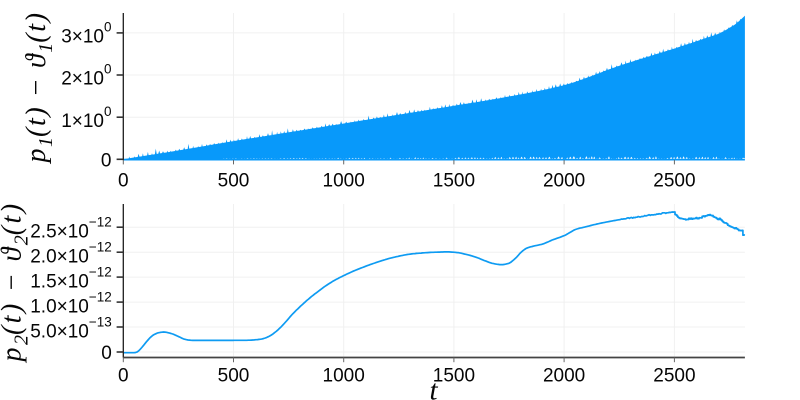  What do you see at coordinates (71, 303) in the screenshot?
I see `svg-text: 1.0×10⁻¹²` at bounding box center [71, 303].